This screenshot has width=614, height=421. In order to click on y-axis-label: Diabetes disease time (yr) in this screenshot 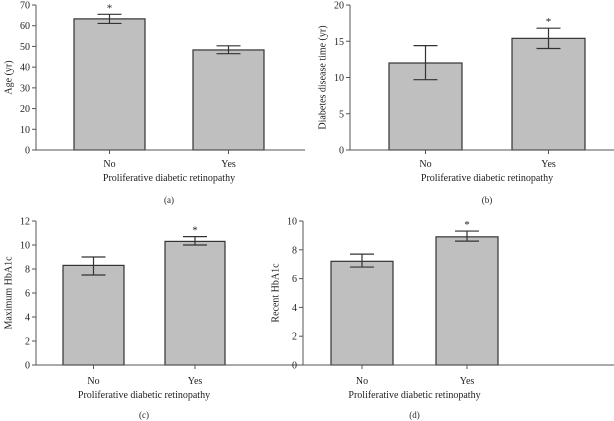, I will do `click(323, 77)`.